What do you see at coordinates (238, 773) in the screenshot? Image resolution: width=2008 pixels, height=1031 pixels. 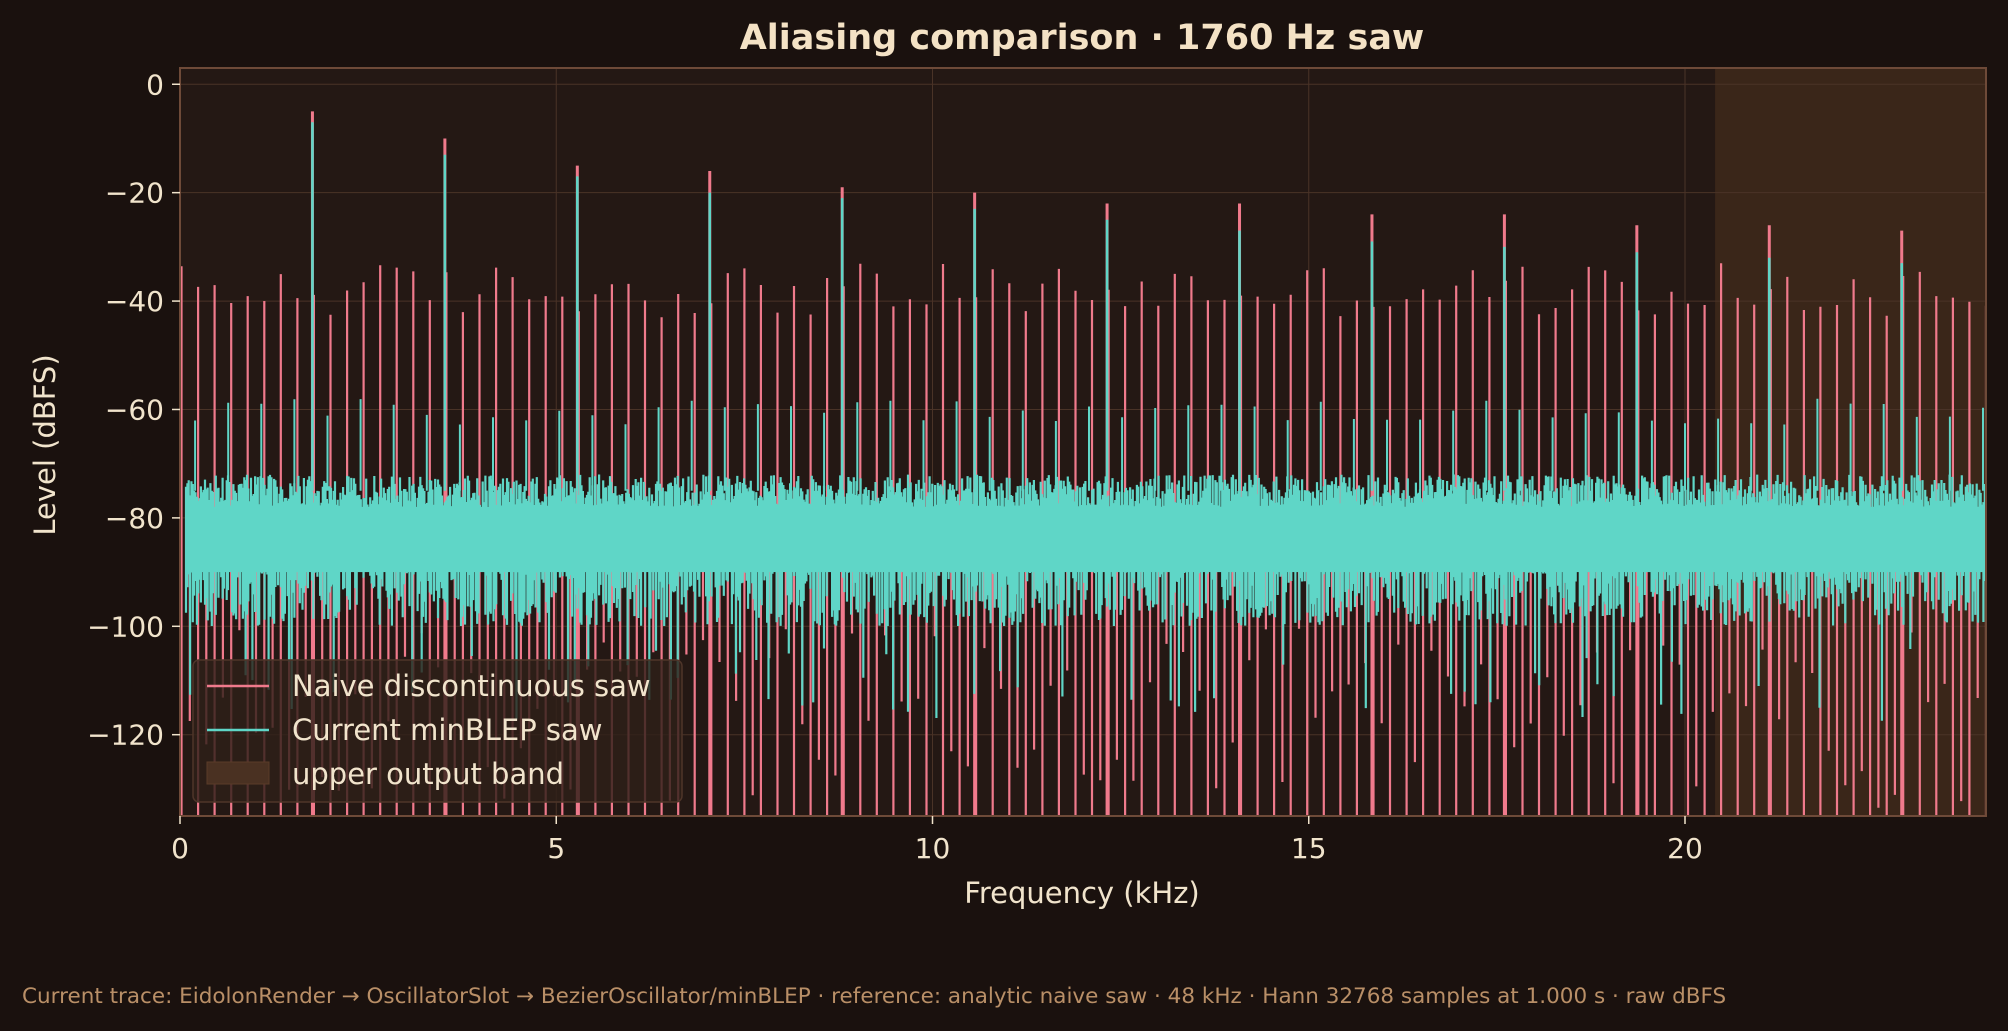 I see `legend-swatch-band` at bounding box center [238, 773].